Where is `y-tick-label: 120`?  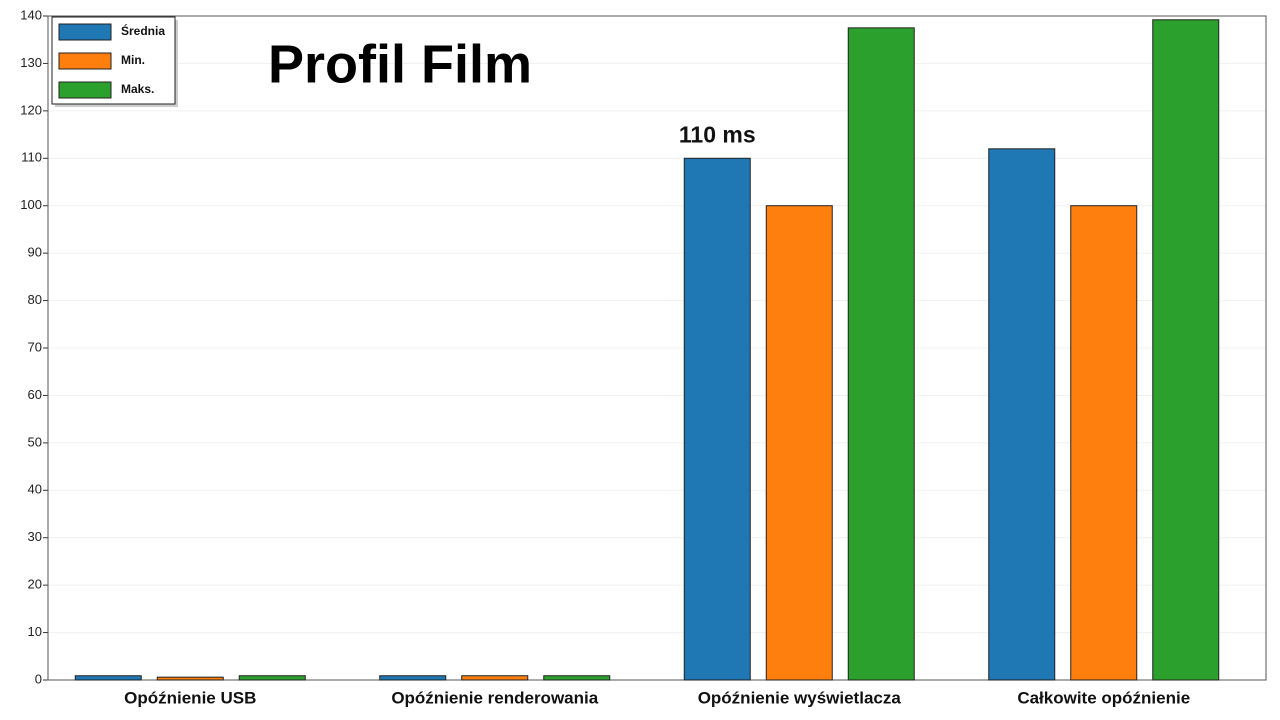 y-tick-label: 120 is located at coordinates (31, 109).